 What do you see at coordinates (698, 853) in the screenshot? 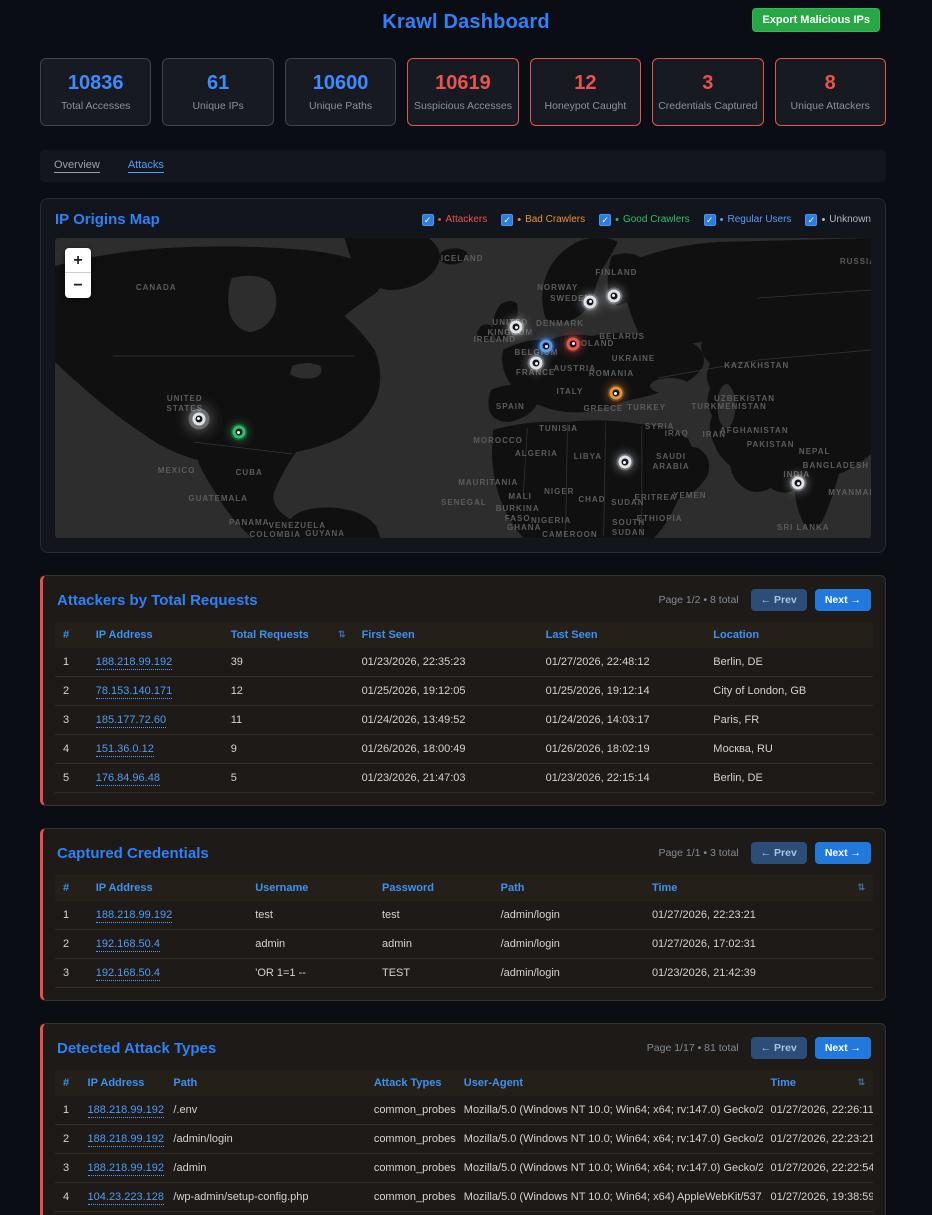
I see `page-info: Page 1/1 • 3 total` at bounding box center [698, 853].